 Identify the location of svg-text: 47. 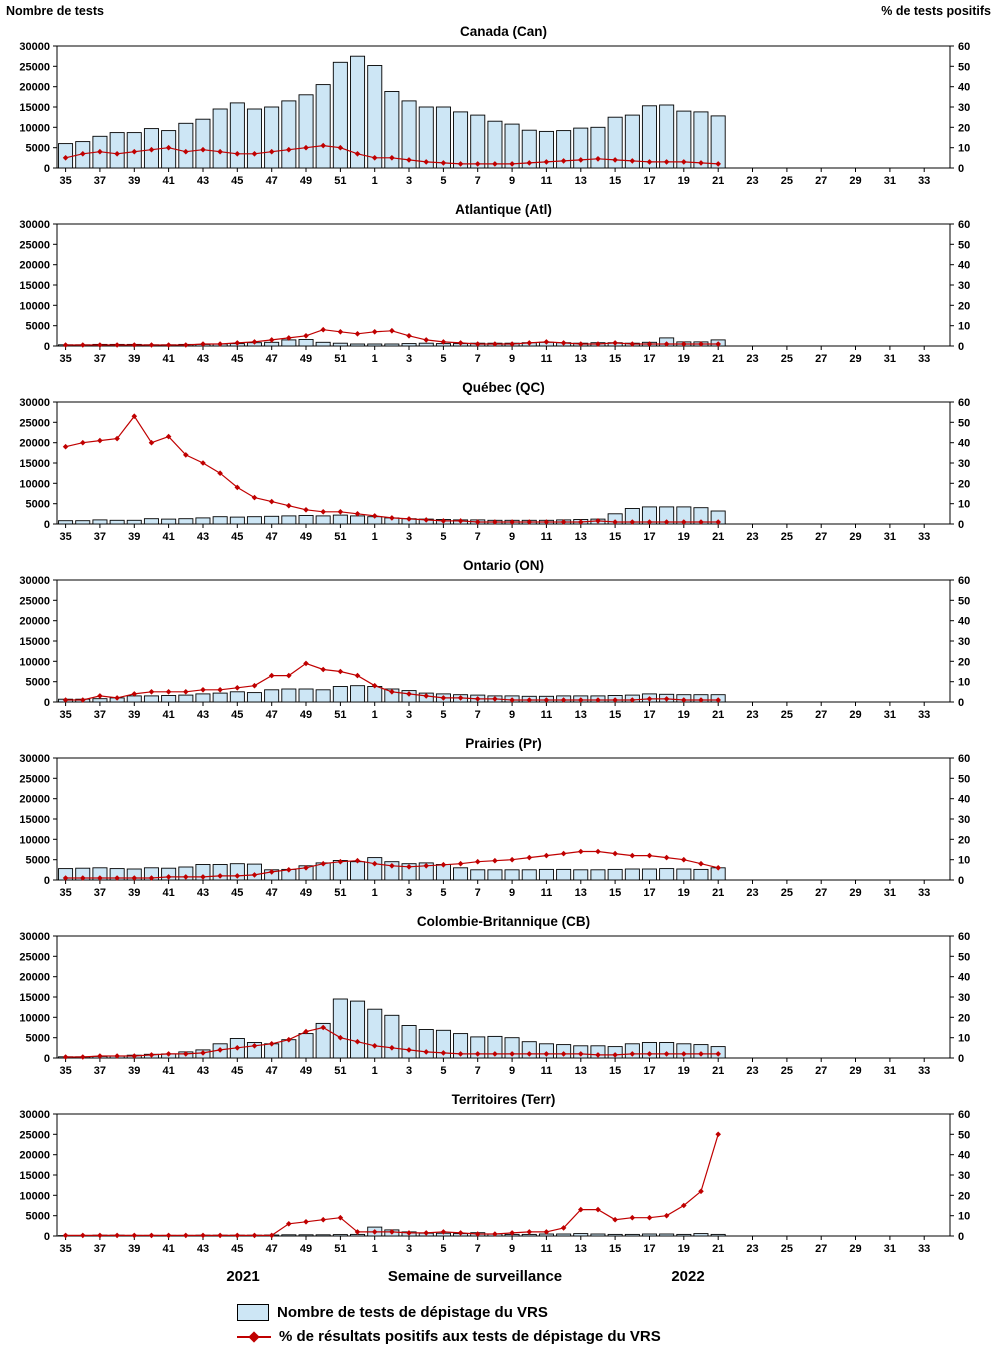
(272, 537).